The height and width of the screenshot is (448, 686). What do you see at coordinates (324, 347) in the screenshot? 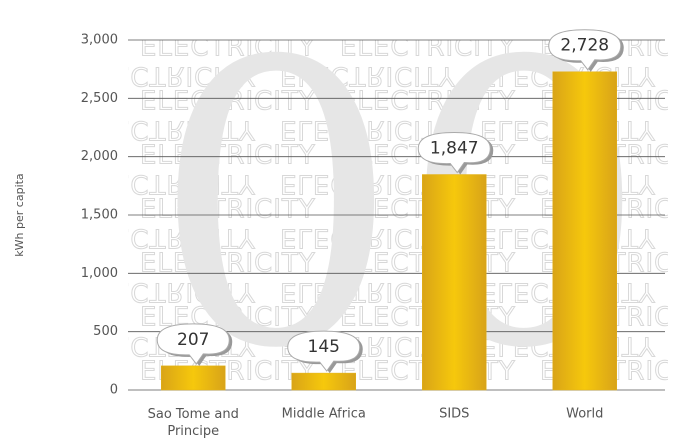
I see `data-label: 145` at bounding box center [324, 347].